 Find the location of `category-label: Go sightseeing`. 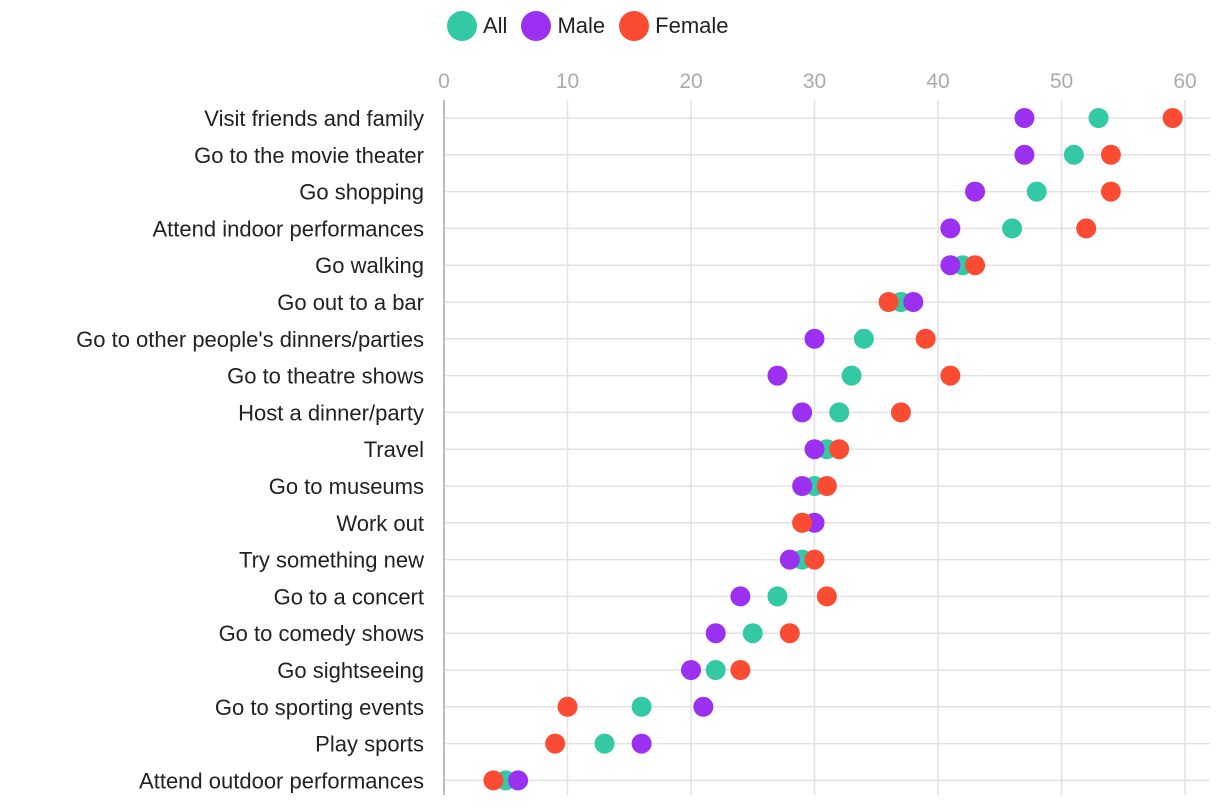

category-label: Go sightseeing is located at coordinates (350, 670).